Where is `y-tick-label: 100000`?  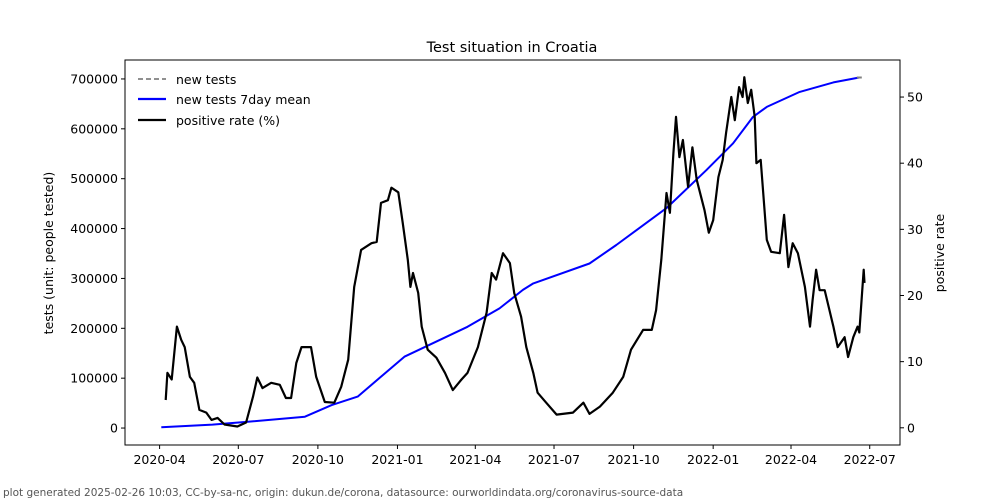 y-tick-label: 100000 is located at coordinates (94, 378).